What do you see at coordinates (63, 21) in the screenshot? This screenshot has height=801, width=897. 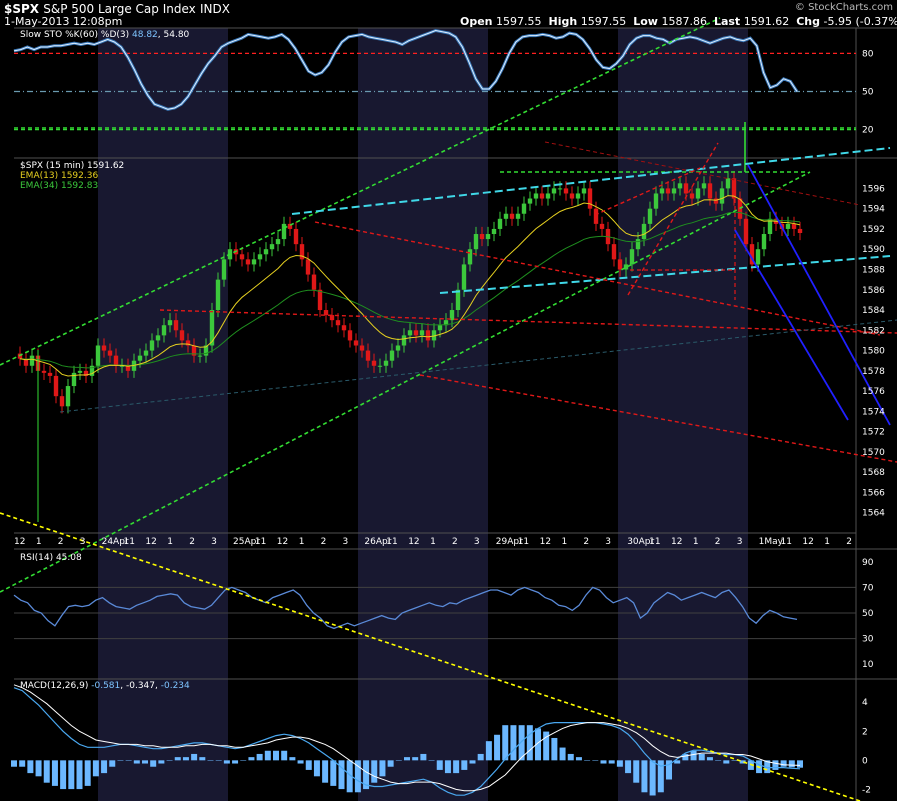 I see `quote-datetime: 1-May-2013 12:08pm` at bounding box center [63, 21].